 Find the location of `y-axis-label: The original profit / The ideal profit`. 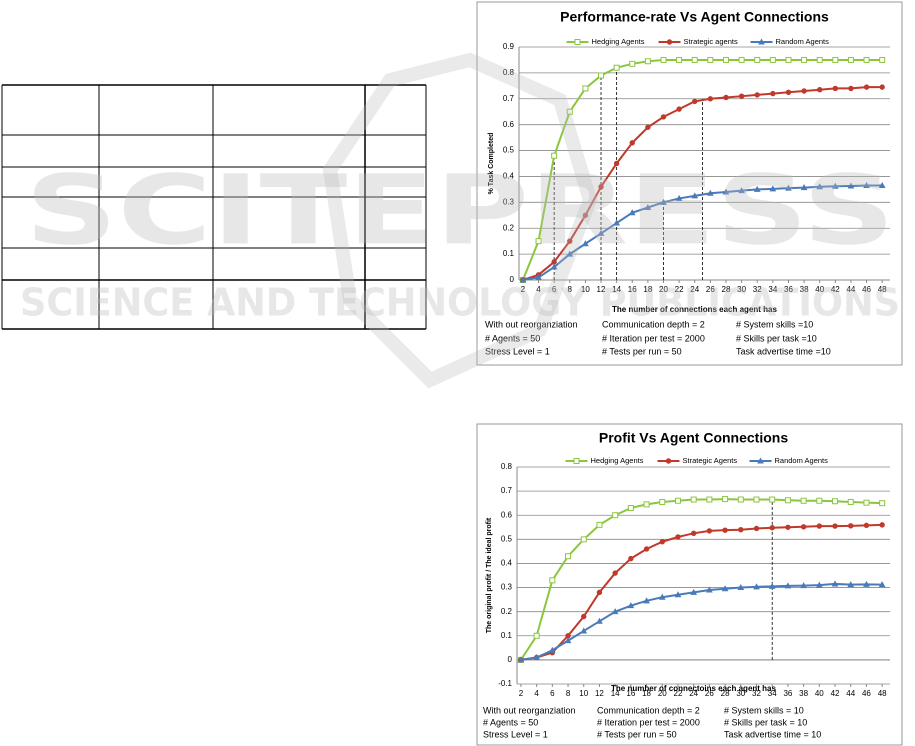

y-axis-label: The original profit / The ideal profit is located at coordinates (489, 575).